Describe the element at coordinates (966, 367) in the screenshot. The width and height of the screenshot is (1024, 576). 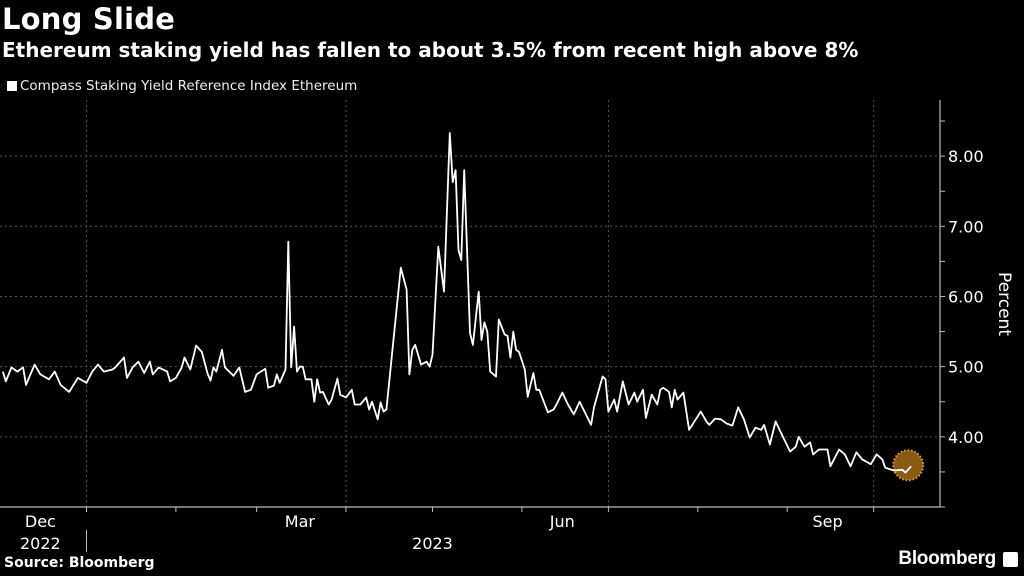
I see `y-tick-label: 5.00` at that location.